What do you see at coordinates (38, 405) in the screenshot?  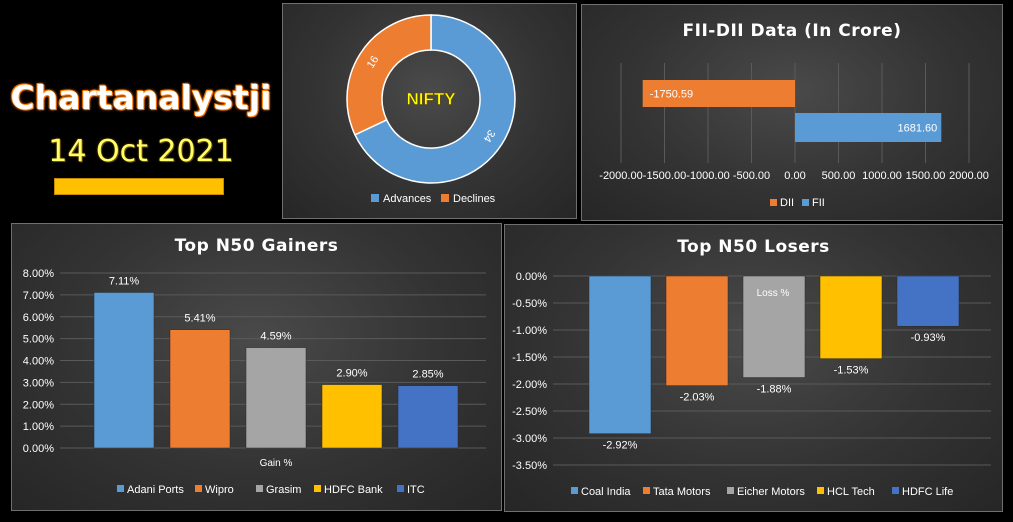 I see `y-tick-label: 2.00%` at bounding box center [38, 405].